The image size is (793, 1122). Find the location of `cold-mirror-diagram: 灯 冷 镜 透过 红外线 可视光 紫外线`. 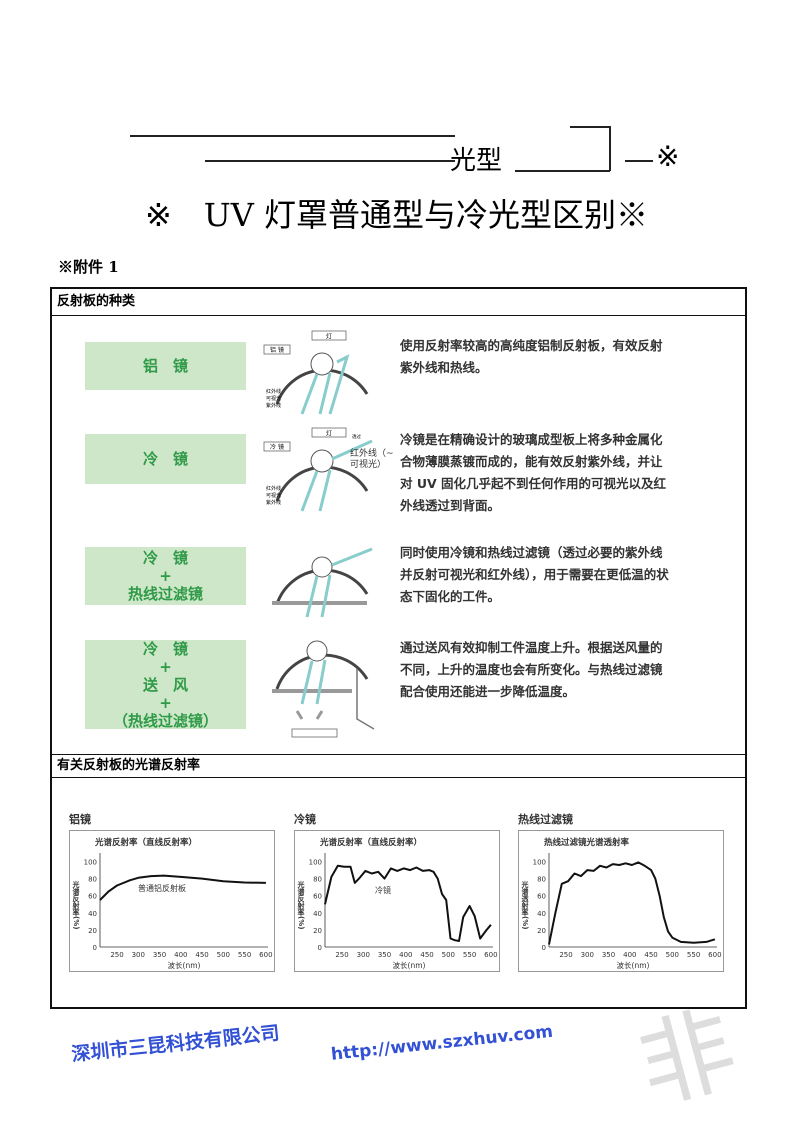

cold-mirror-diagram: 灯 冷 镜 透过 红外线 可视光 紫外线 is located at coordinates (318, 469).